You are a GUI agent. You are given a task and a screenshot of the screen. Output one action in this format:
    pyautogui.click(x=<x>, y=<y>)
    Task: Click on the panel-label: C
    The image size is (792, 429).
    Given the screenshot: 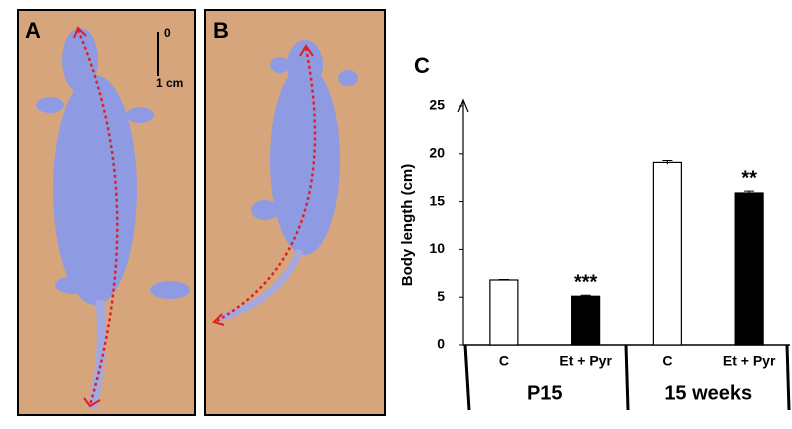 What is the action you would take?
    pyautogui.click(x=422, y=65)
    